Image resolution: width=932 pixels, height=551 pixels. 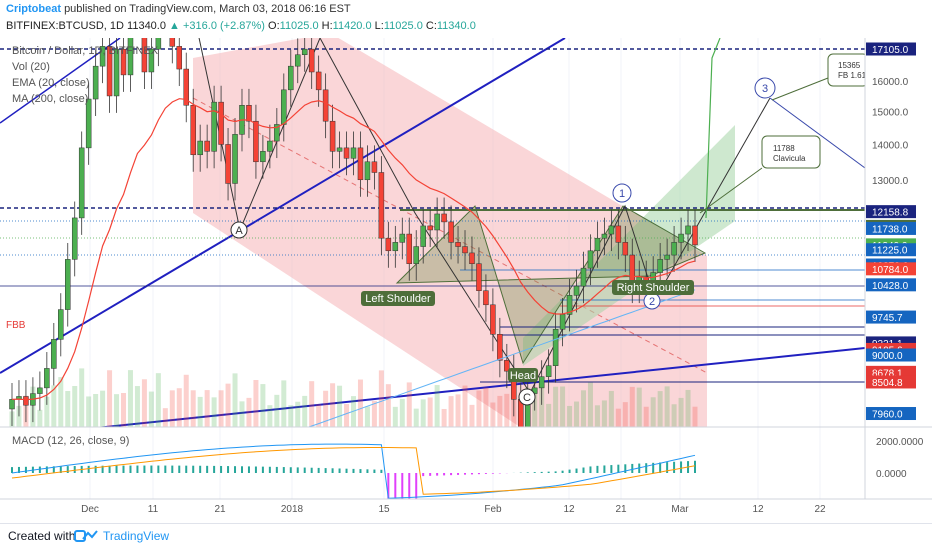 What do you see at coordinates (890, 270) in the screenshot?
I see `price-tick-label: 10784.0` at bounding box center [890, 270].